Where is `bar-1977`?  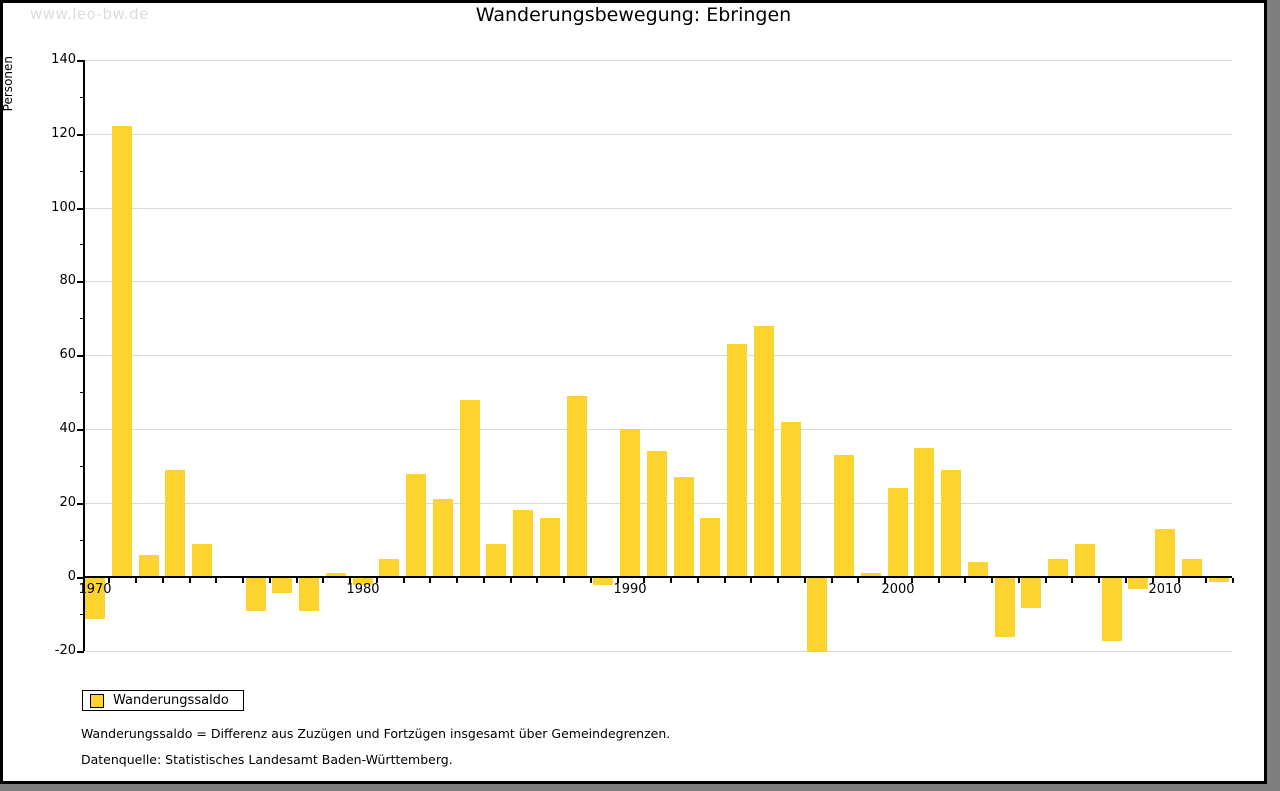
bar-1977 is located at coordinates (282, 585).